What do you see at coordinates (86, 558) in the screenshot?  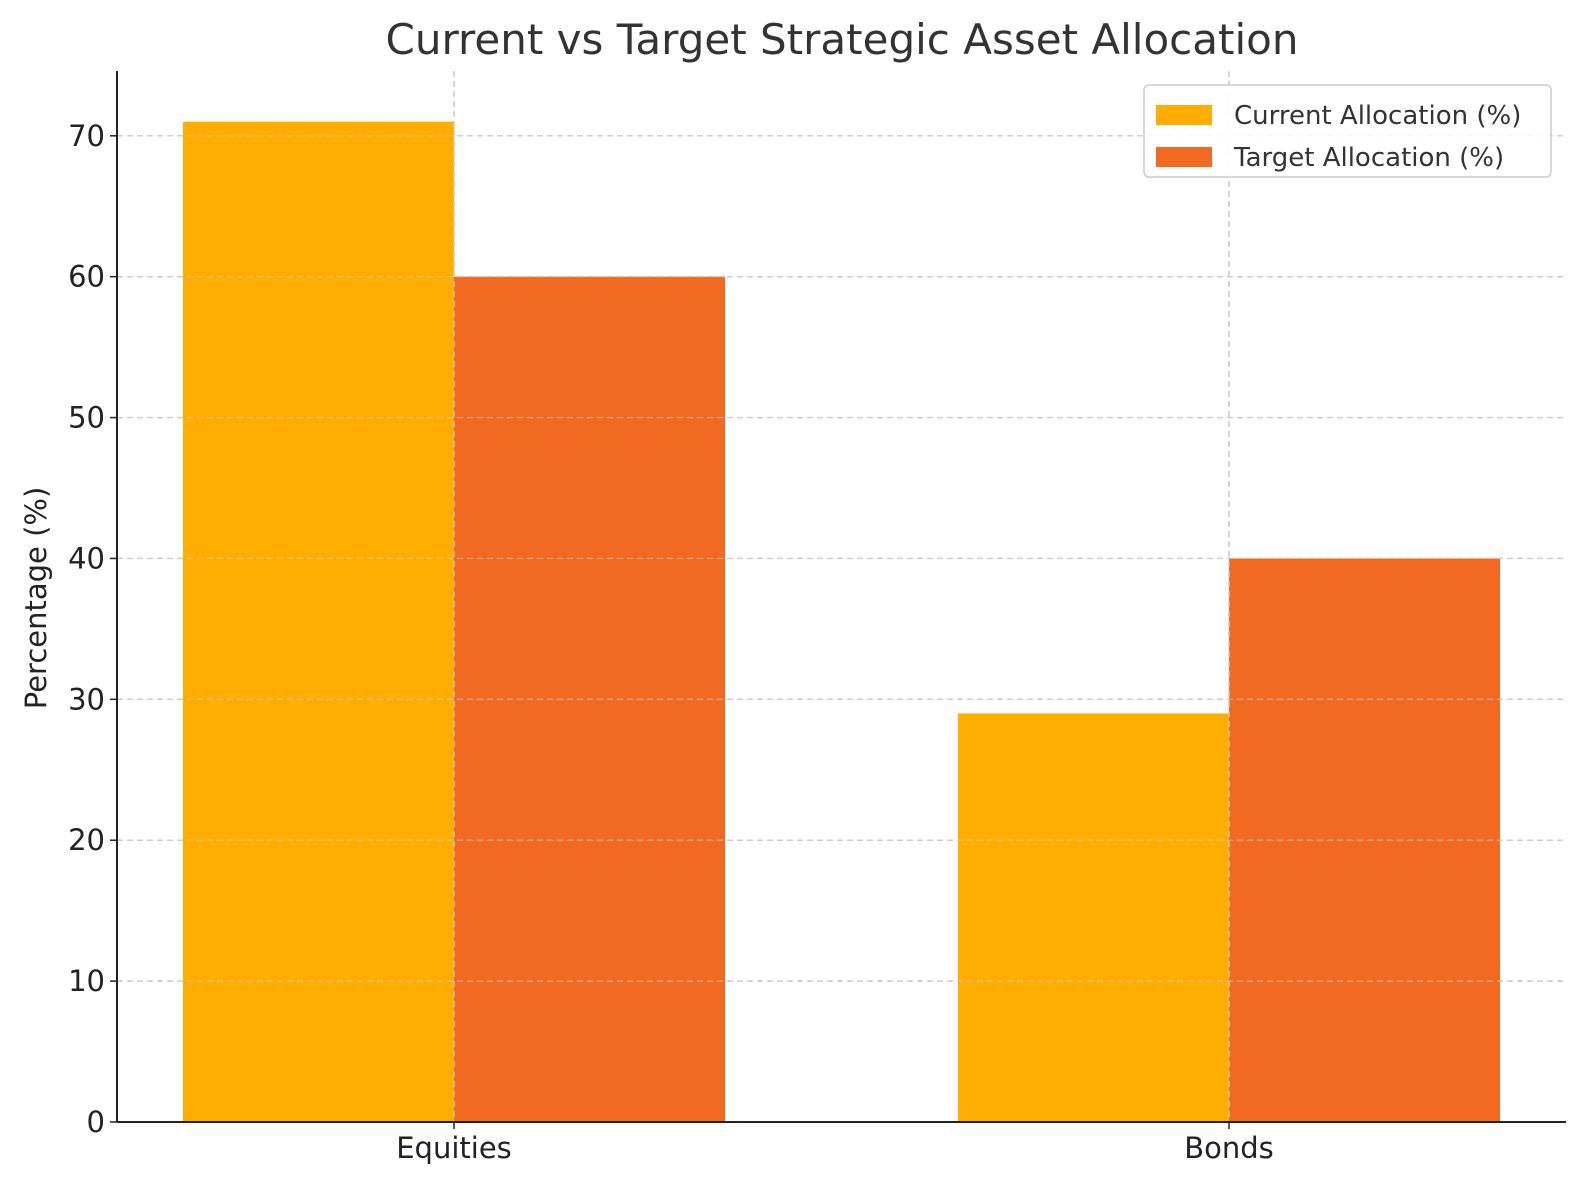 I see `y-tick-label: 40` at bounding box center [86, 558].